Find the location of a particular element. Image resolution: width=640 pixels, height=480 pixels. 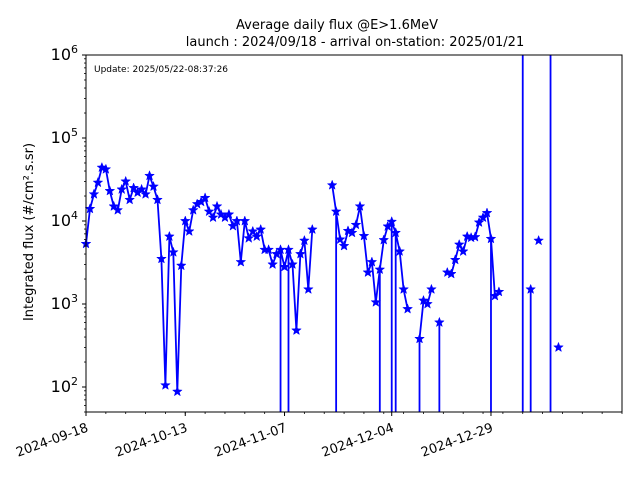

x-tick-label: 2024-09-18 is located at coordinates (52, 441).